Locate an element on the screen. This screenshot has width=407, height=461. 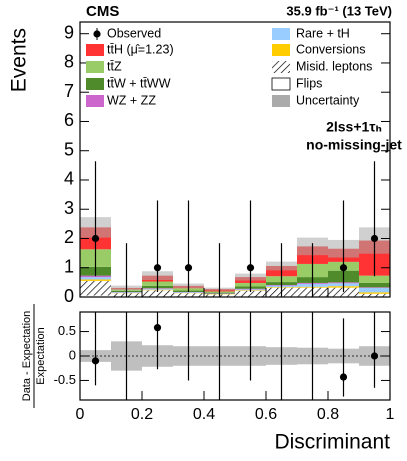
ratio-y-label: Expectation is located at coordinates (41, 355).